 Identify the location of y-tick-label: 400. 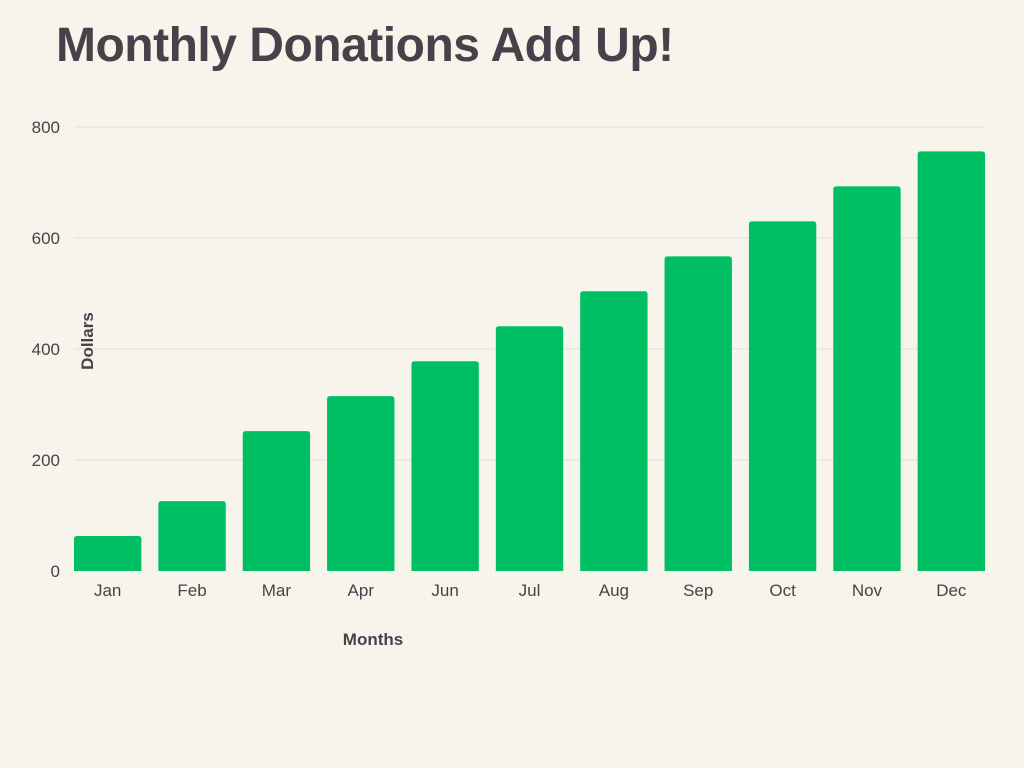
(46, 349).